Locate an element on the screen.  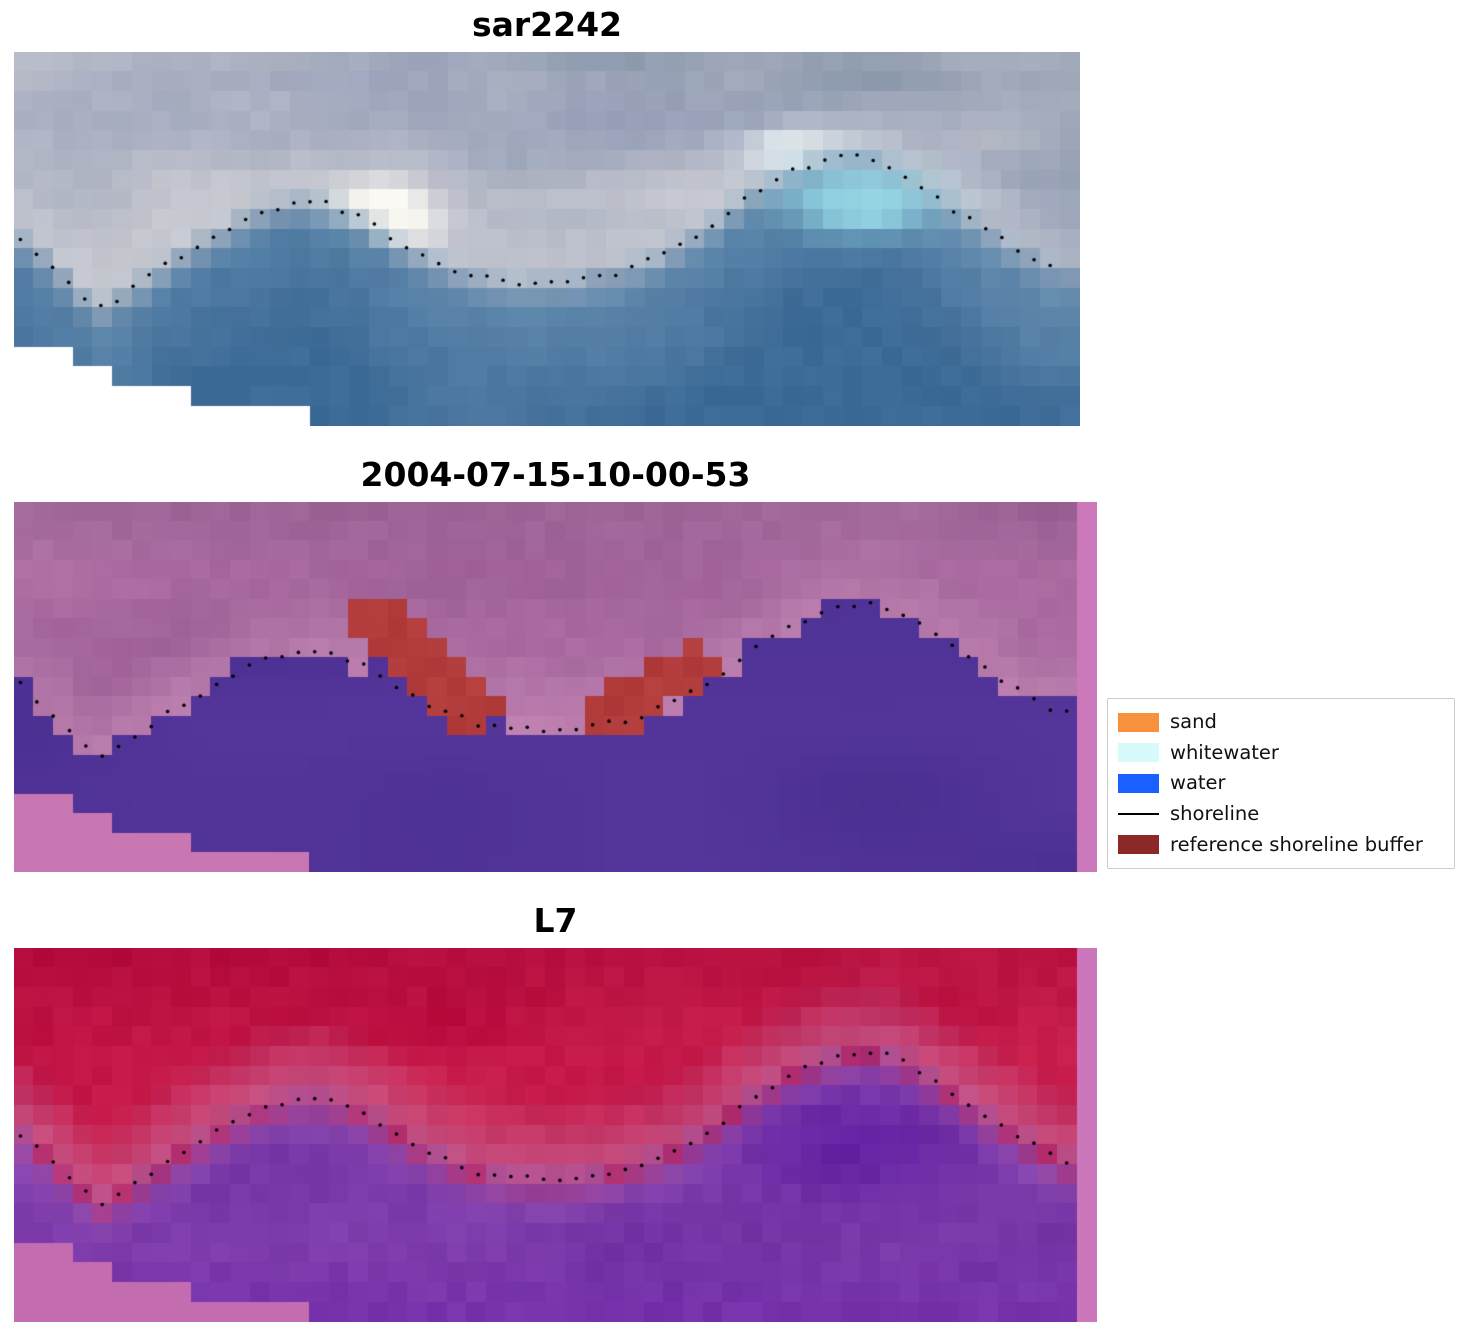
legend-label-water: water is located at coordinates (1198, 783).